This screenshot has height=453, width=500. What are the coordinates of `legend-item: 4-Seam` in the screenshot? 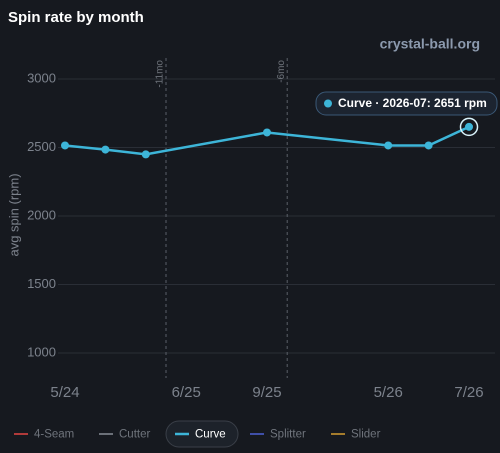 It's located at (44, 435).